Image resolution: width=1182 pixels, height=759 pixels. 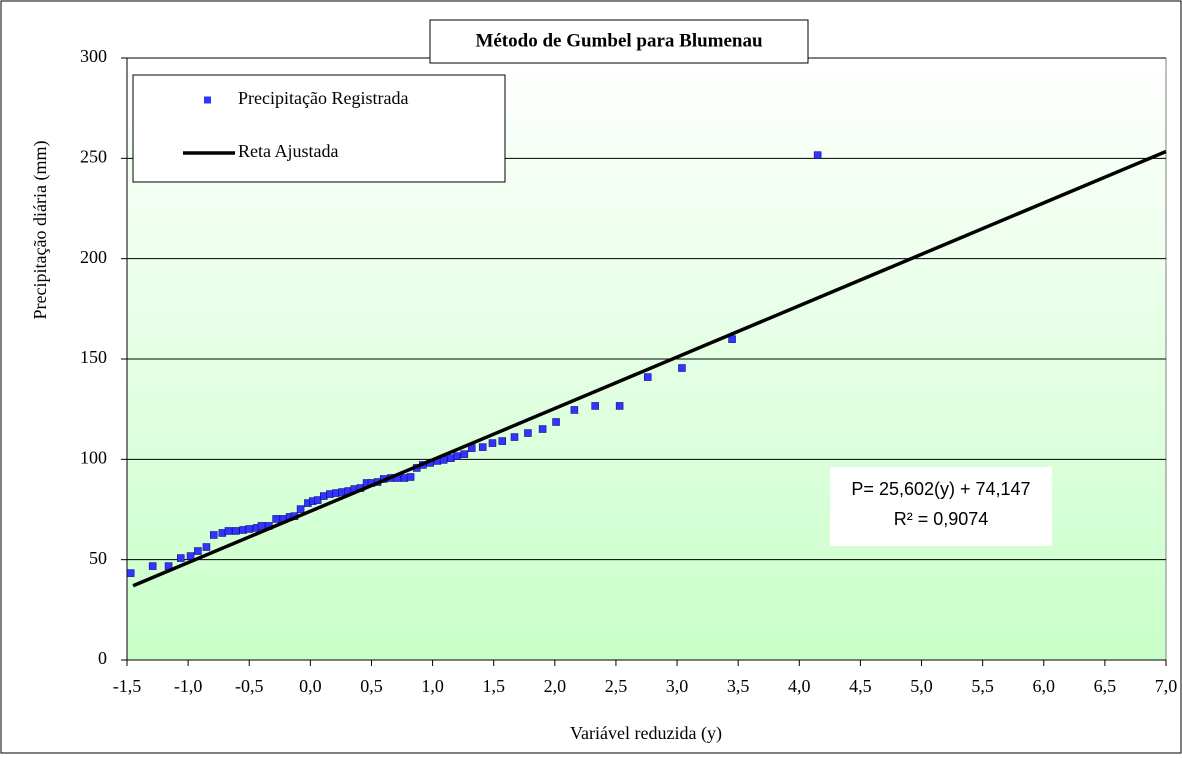 I want to click on x-tick-label: 2,0, so click(x=555, y=686).